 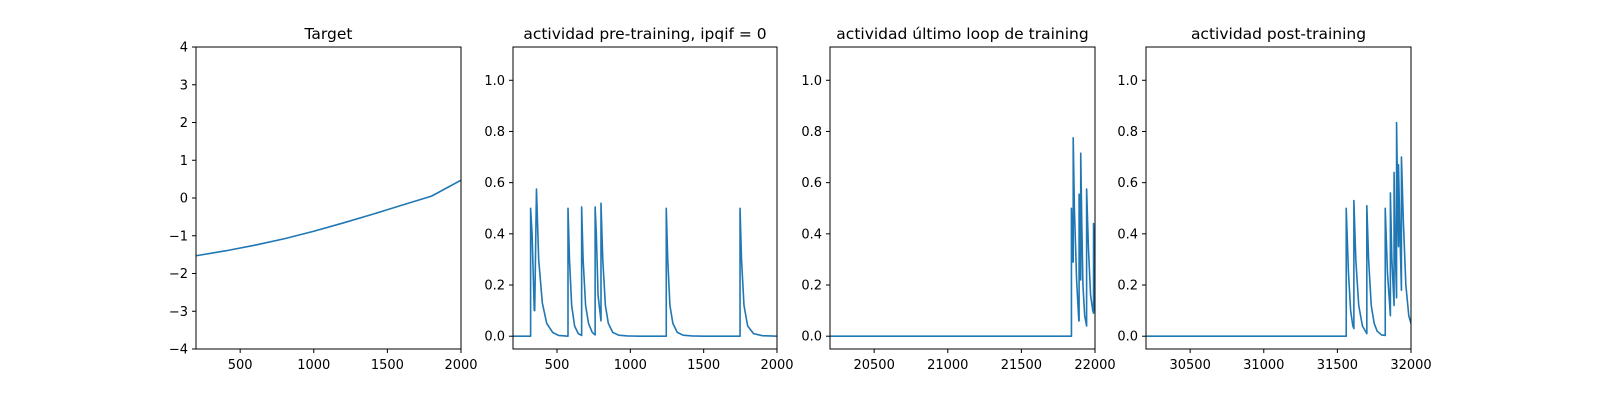 I want to click on x-tick-label: 21500, so click(x=1021, y=365).